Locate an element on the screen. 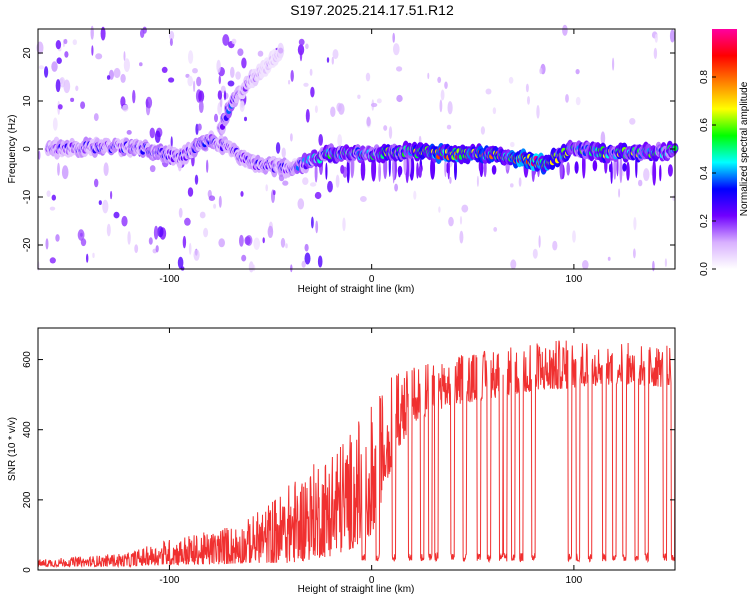  x-tick-label: 100 is located at coordinates (574, 580).